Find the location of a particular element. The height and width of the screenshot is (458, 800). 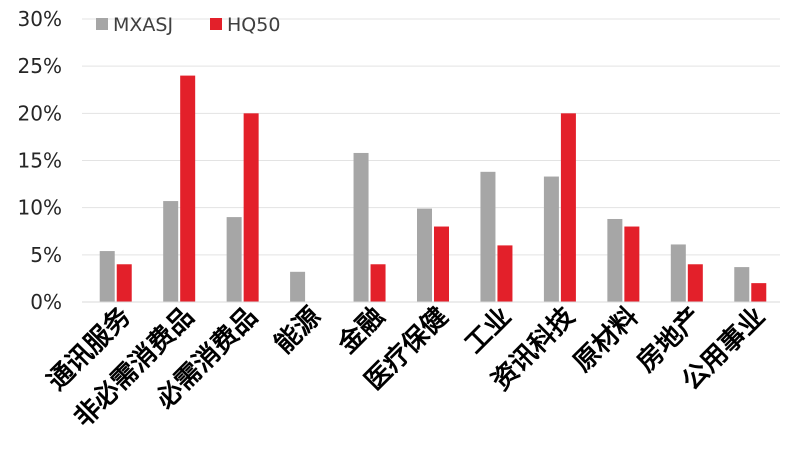

y-tick-label: 10% is located at coordinates (40, 208).